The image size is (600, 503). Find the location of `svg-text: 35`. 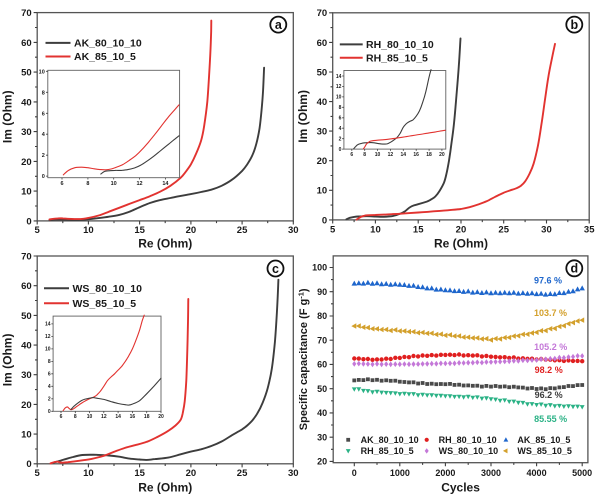

svg-text: 35 is located at coordinates (589, 230).